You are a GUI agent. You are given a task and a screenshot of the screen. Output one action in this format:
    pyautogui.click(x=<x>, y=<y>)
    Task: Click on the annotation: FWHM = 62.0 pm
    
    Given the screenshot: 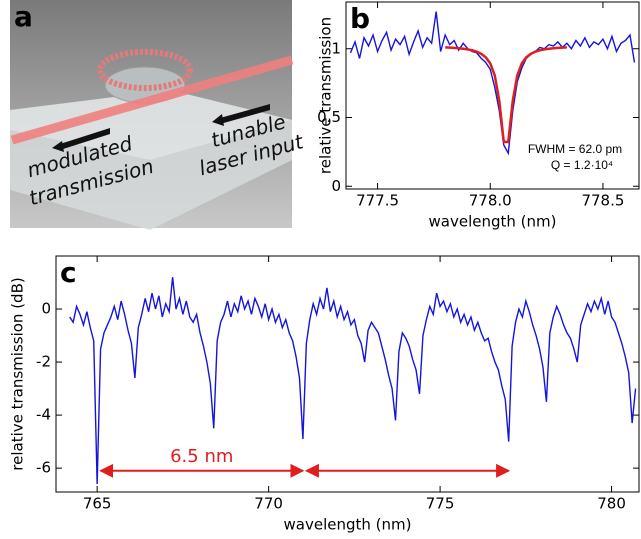 What is the action you would take?
    pyautogui.click(x=575, y=149)
    